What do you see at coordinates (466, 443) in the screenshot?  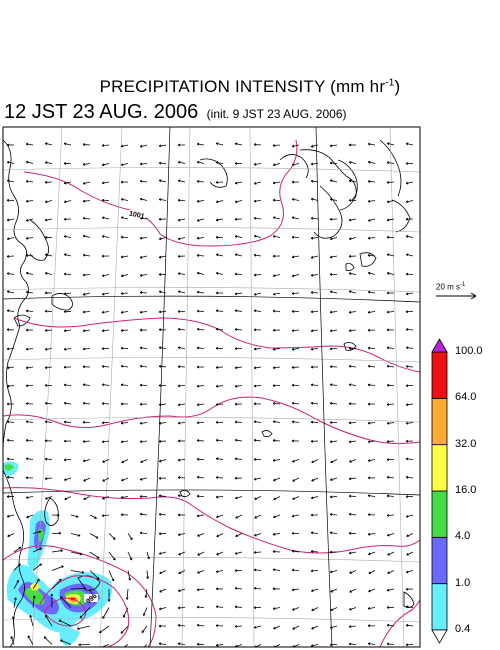 I see `colorbar-level-label: 32.0` at bounding box center [466, 443].